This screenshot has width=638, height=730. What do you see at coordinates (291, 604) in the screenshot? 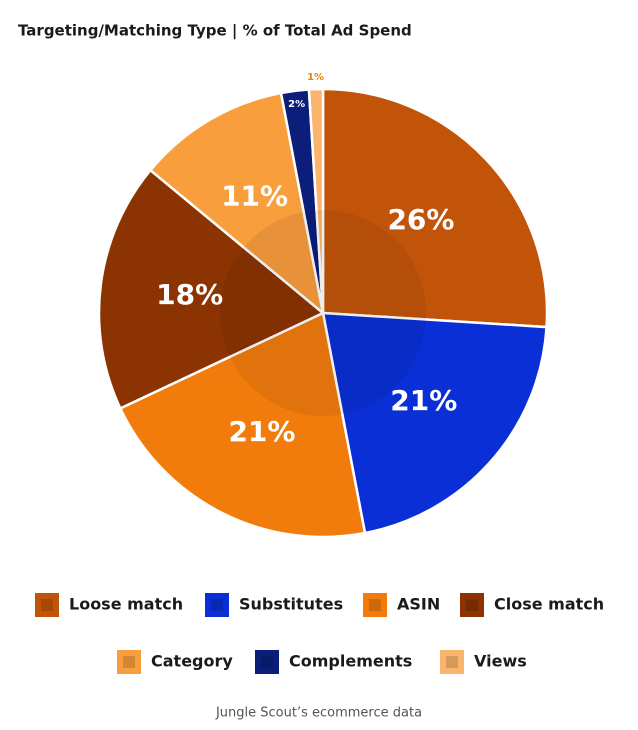
I see `legend-label: Substitutes` at bounding box center [291, 604].